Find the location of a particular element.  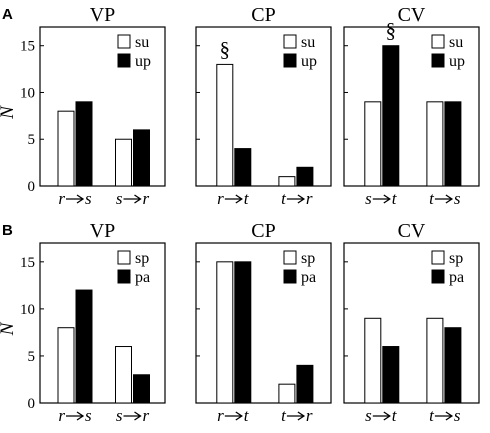

category-to: t is located at coordinates (395, 415).